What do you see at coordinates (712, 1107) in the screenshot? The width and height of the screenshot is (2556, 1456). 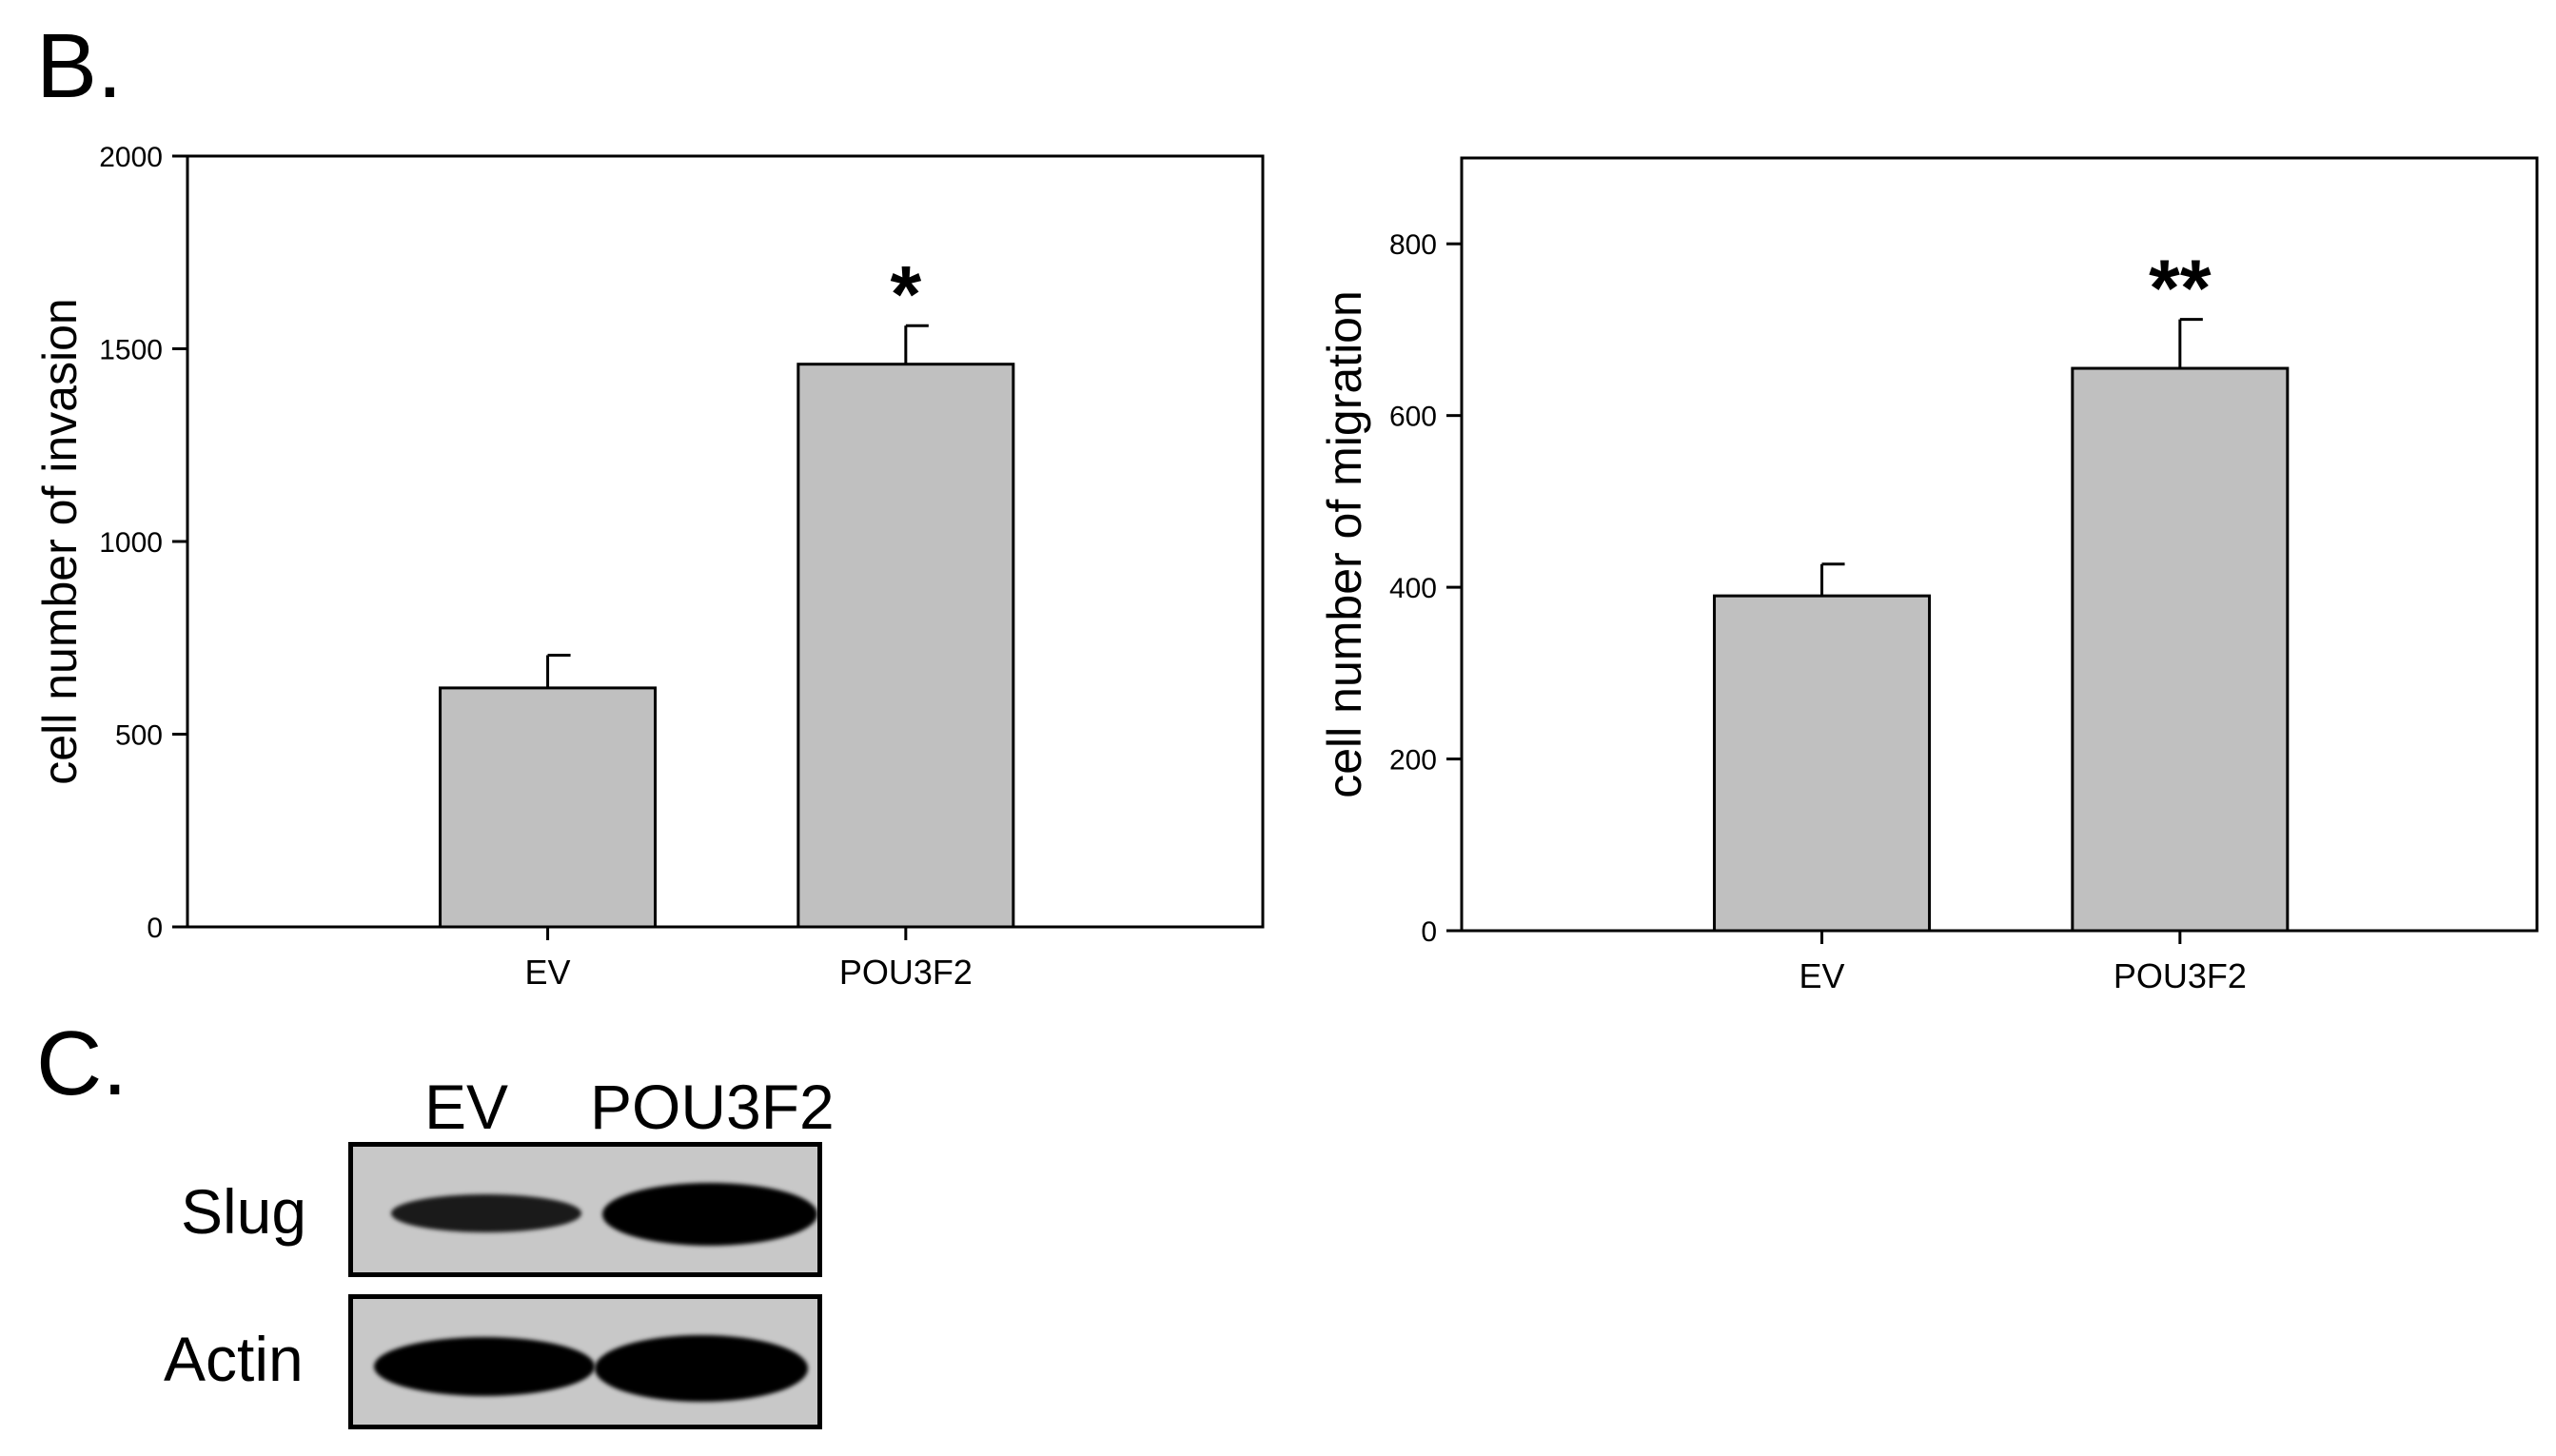 I see `blot-lane-label-pou3f2: POU3F2` at bounding box center [712, 1107].